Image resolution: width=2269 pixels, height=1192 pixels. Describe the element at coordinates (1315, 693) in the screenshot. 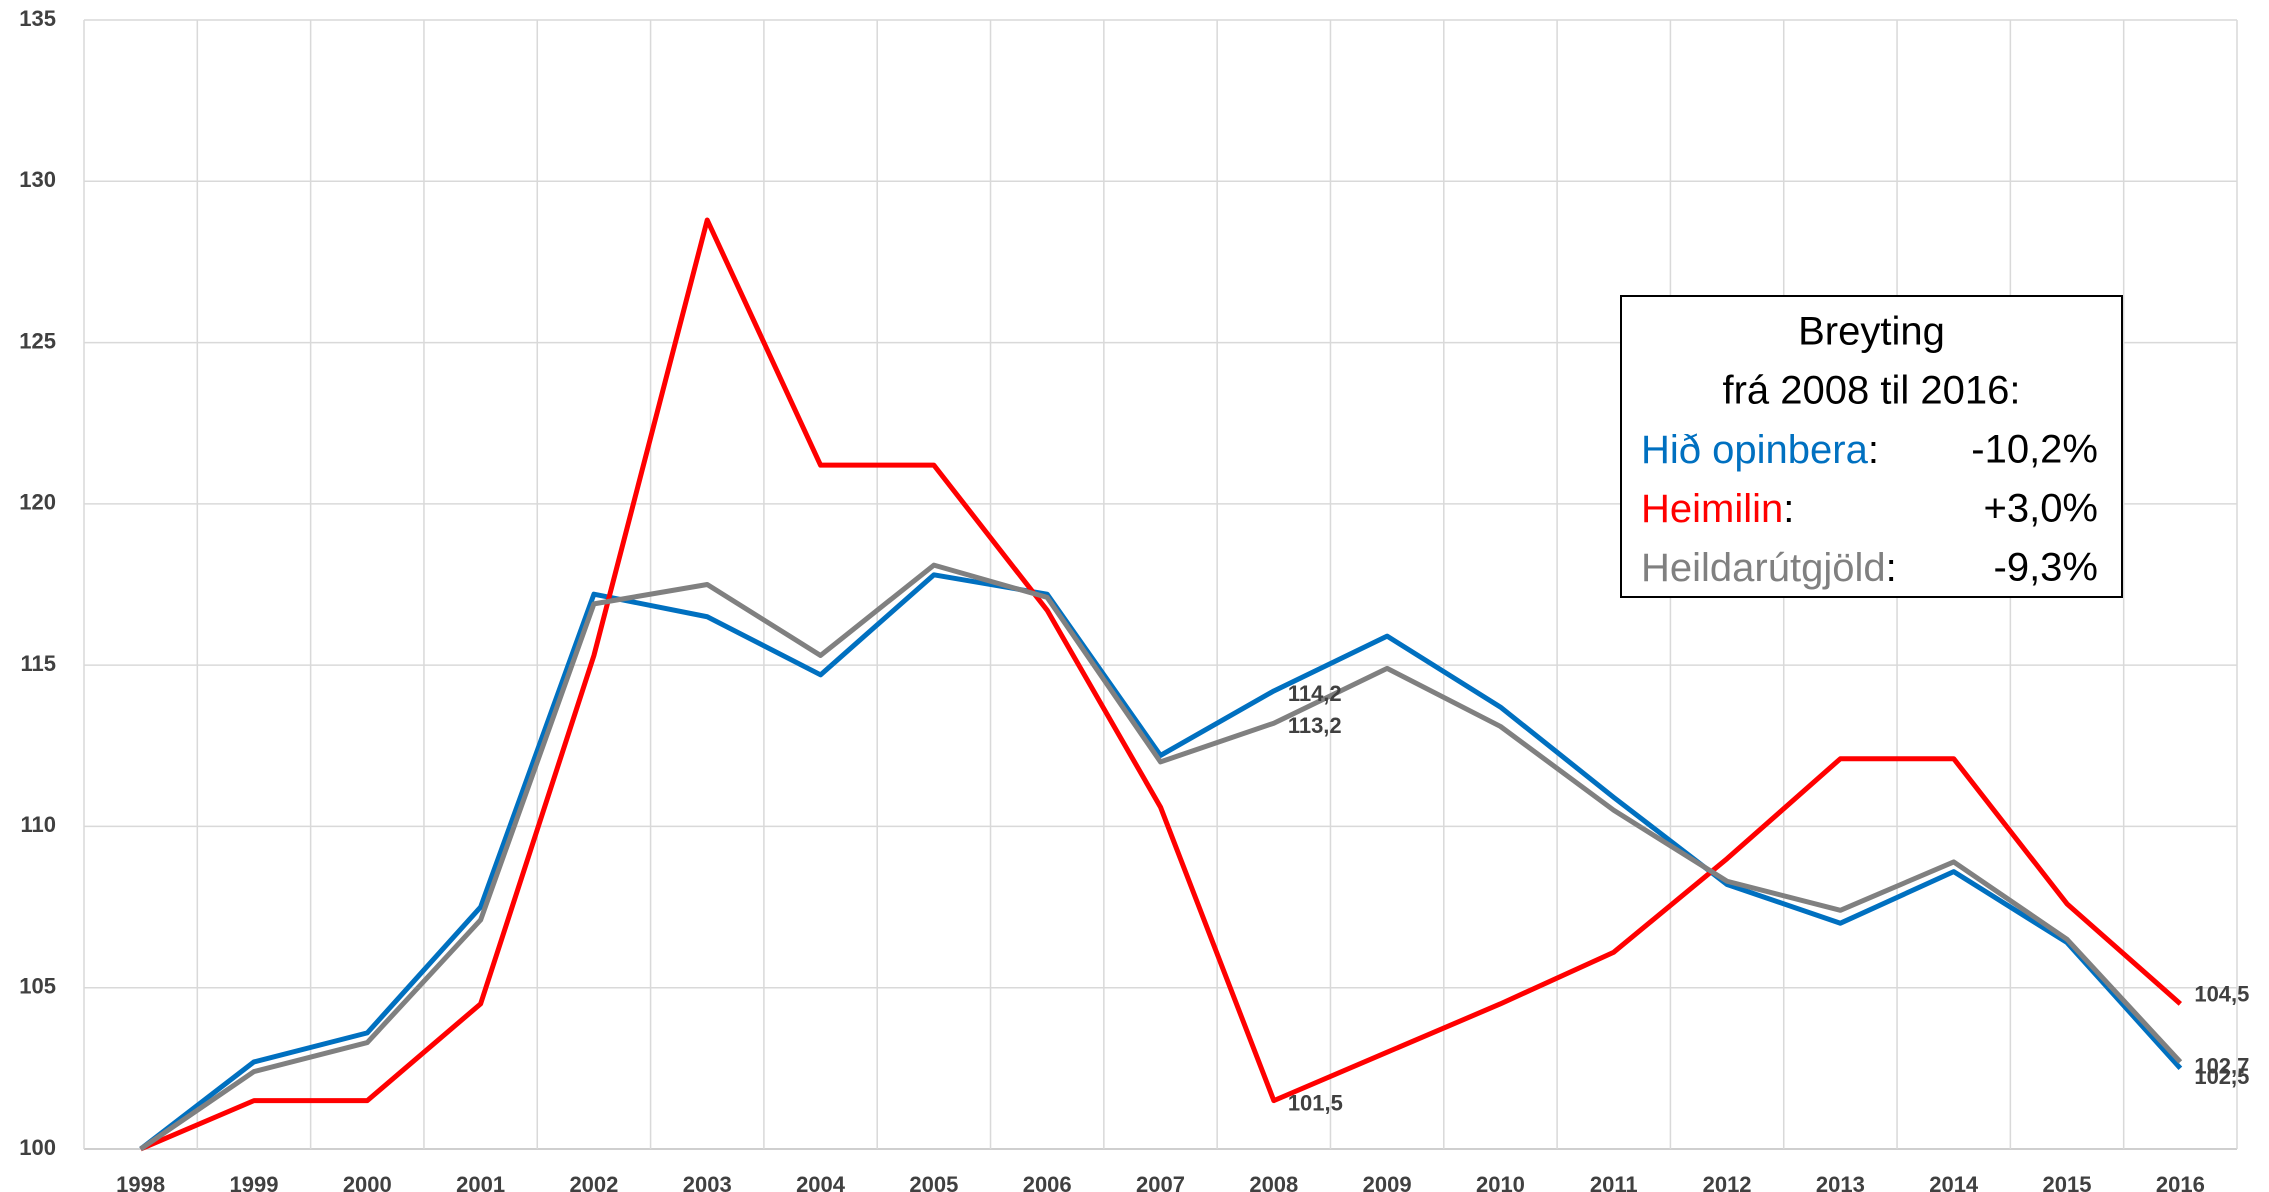

I see `data-label: 114,2` at that location.